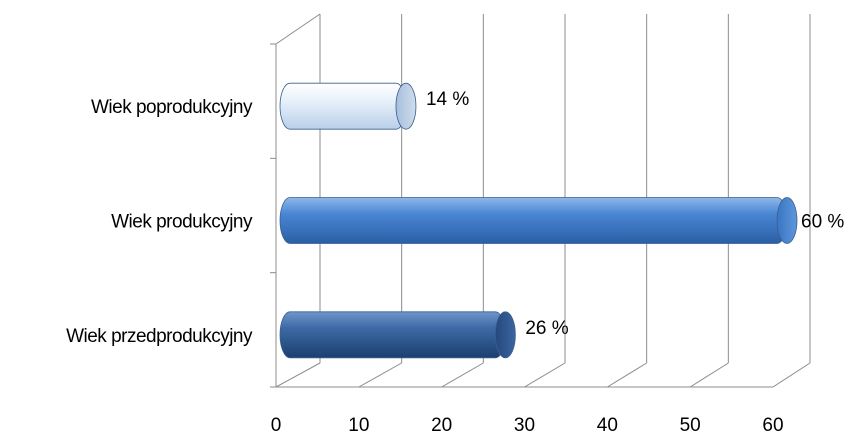  I want to click on bar-cap-wiek-poprodukcyjny, so click(406, 106).